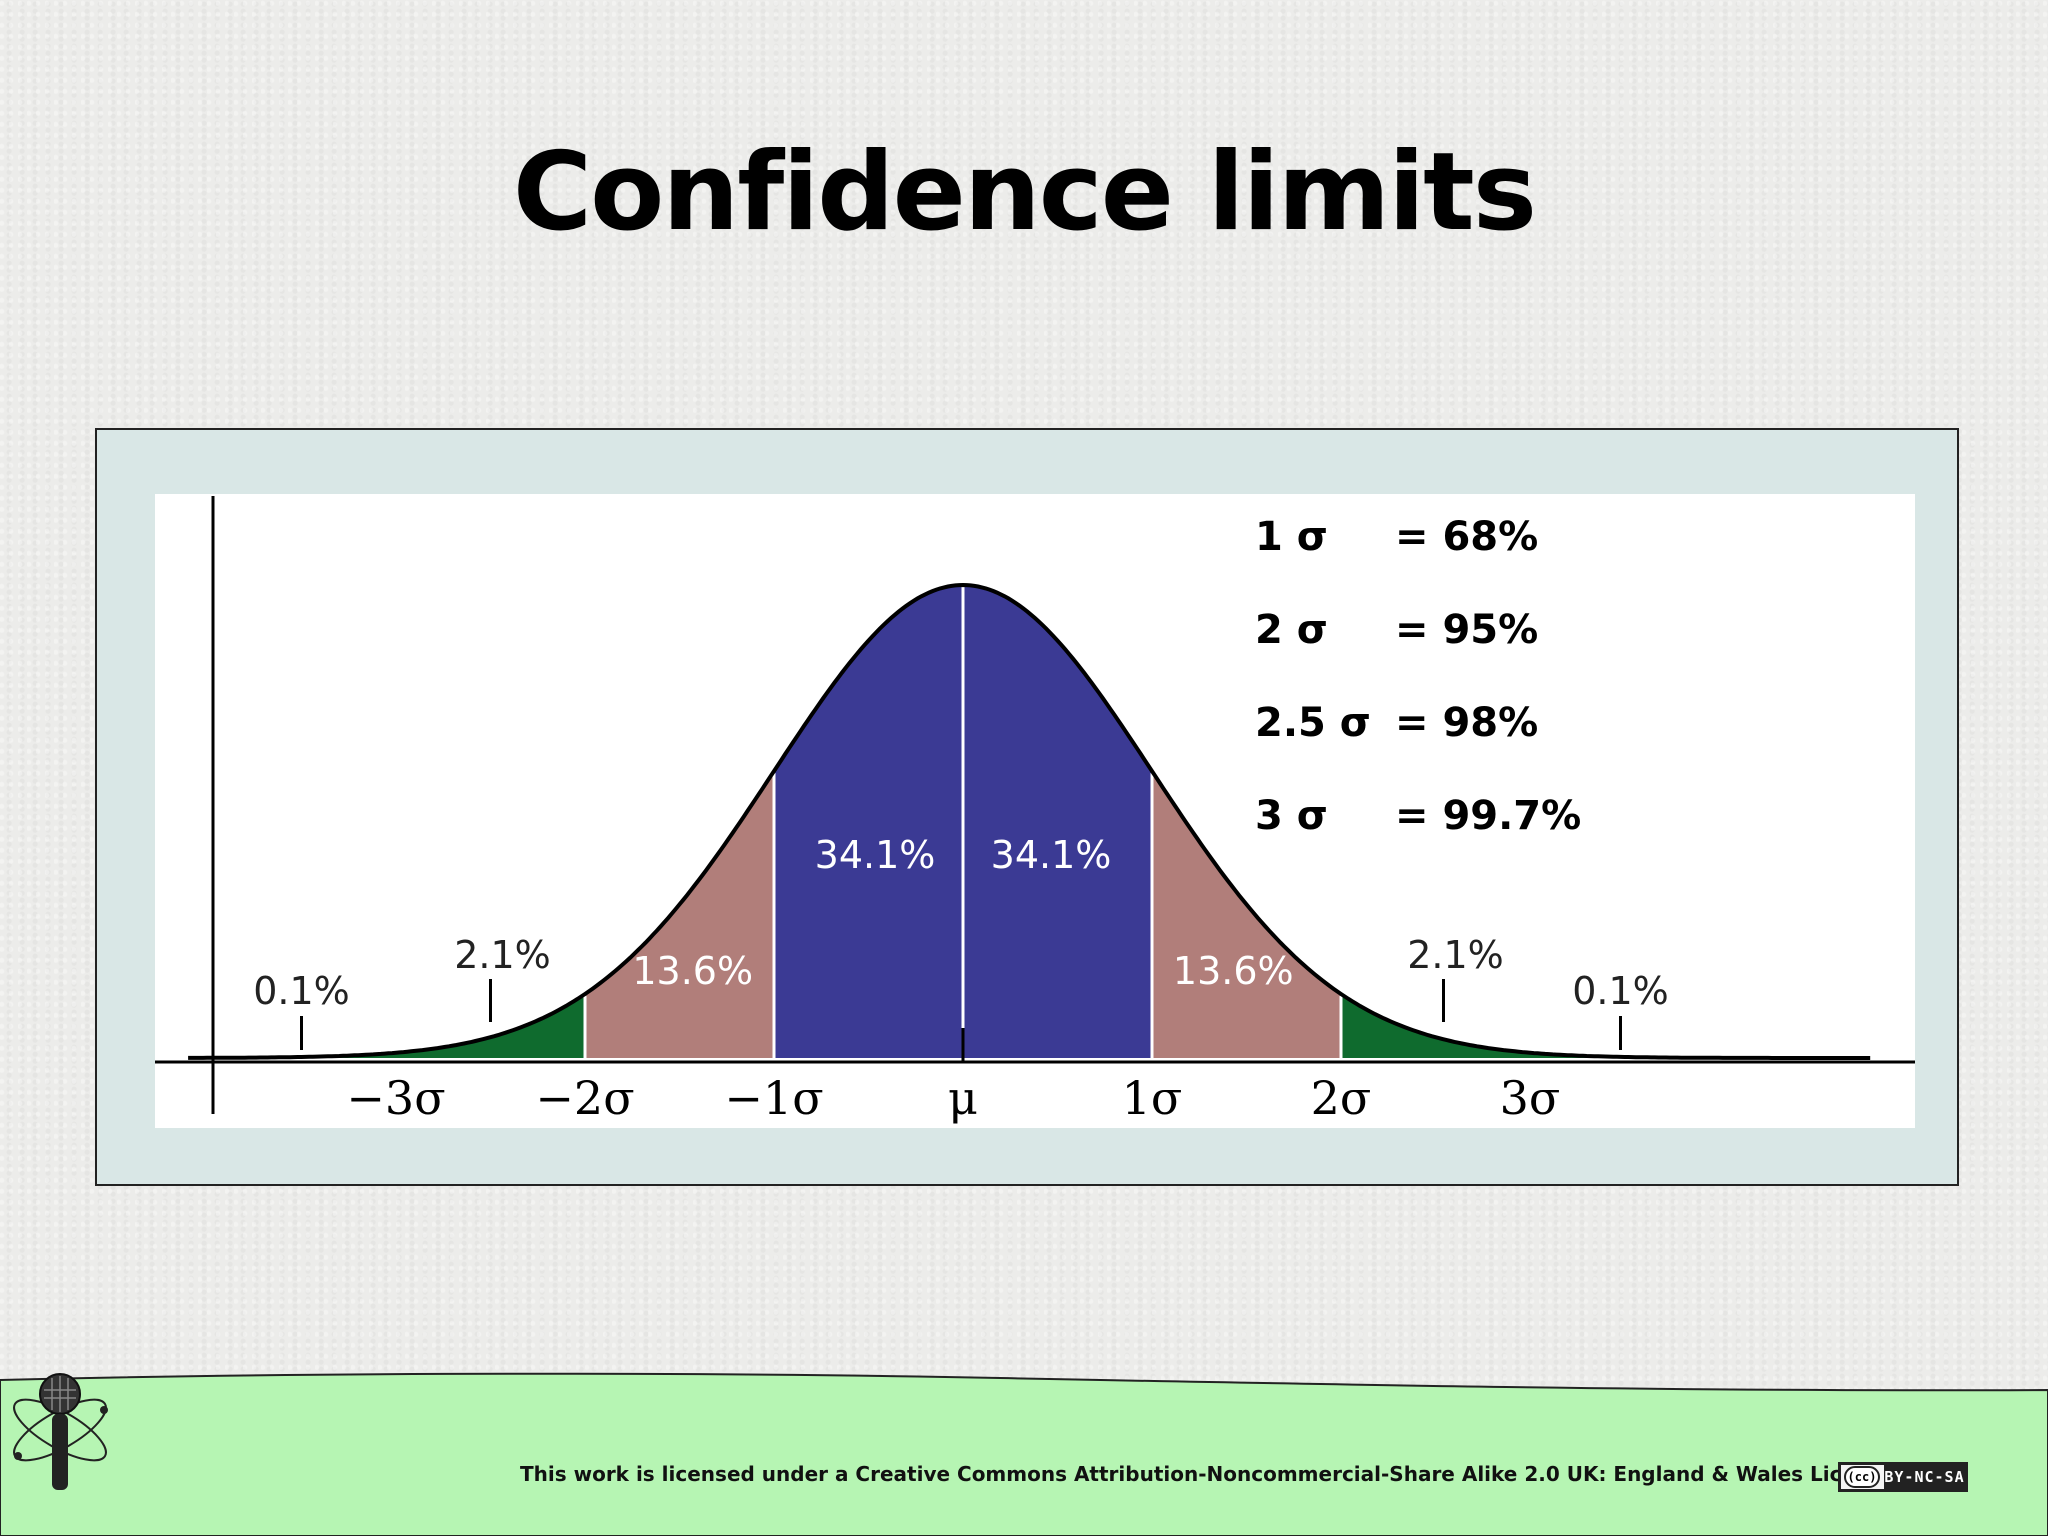  What do you see at coordinates (1291, 537) in the screenshot?
I see `legend-sigma-0: 1 σ` at bounding box center [1291, 537].